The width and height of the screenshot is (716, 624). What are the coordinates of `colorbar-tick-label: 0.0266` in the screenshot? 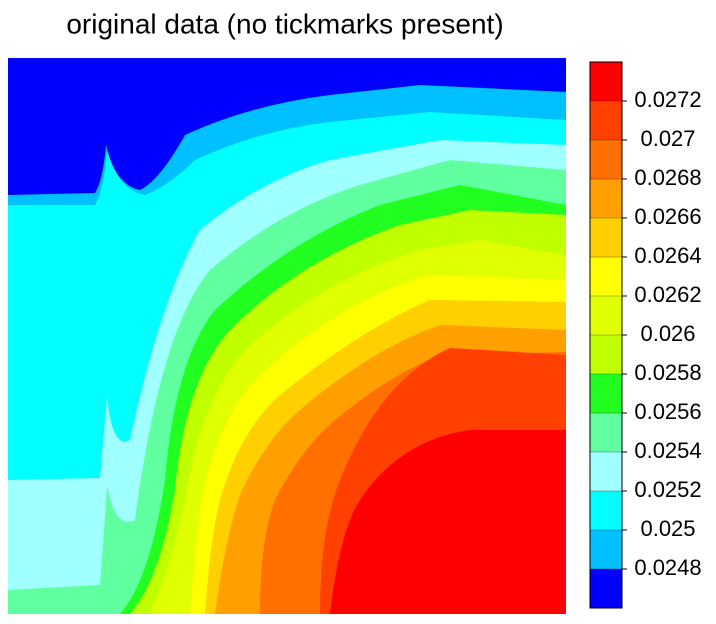 It's located at (667, 216).